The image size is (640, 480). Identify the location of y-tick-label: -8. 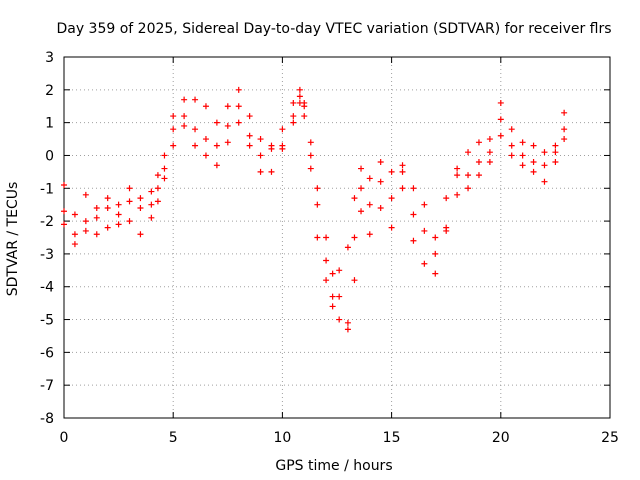
(47, 419).